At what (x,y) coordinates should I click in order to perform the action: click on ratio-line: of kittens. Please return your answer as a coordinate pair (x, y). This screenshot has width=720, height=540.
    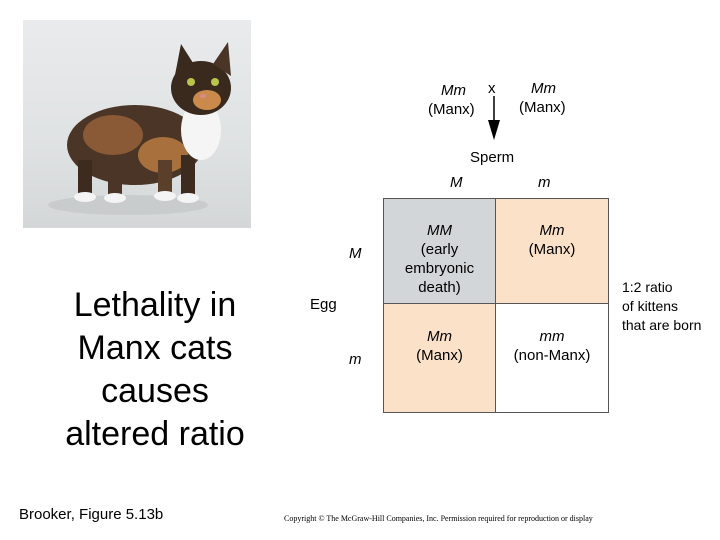
    Looking at the image, I should click on (650, 306).